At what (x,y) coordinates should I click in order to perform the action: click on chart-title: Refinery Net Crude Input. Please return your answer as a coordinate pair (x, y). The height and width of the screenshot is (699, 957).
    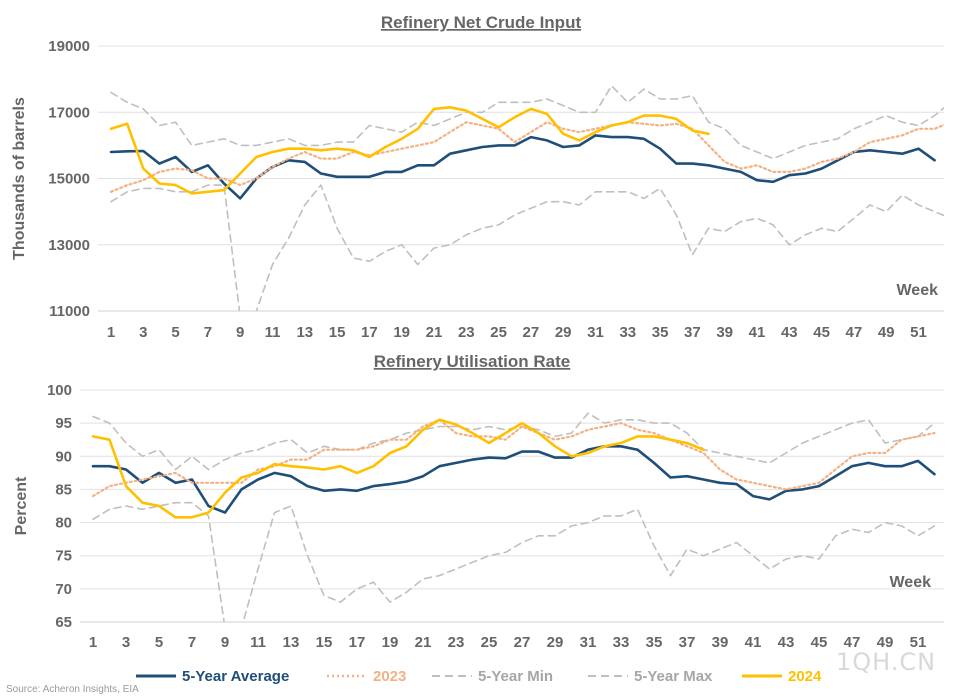
    Looking at the image, I should click on (481, 22).